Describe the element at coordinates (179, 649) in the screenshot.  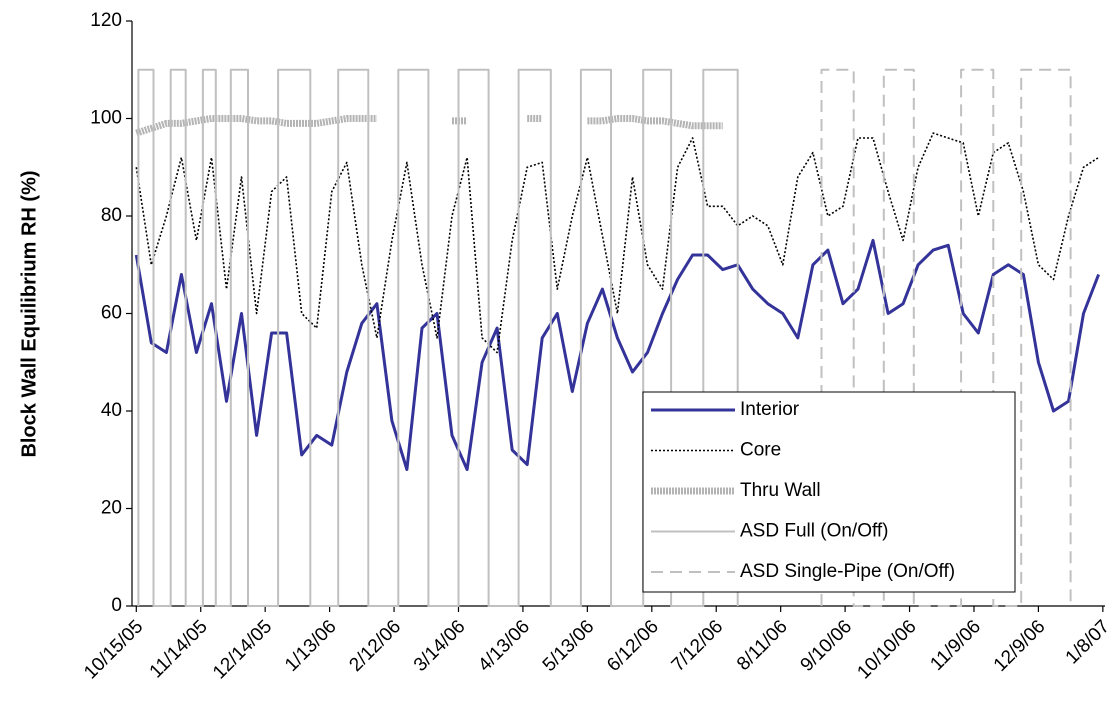
I see `x-tick-label: 11/14/05` at that location.